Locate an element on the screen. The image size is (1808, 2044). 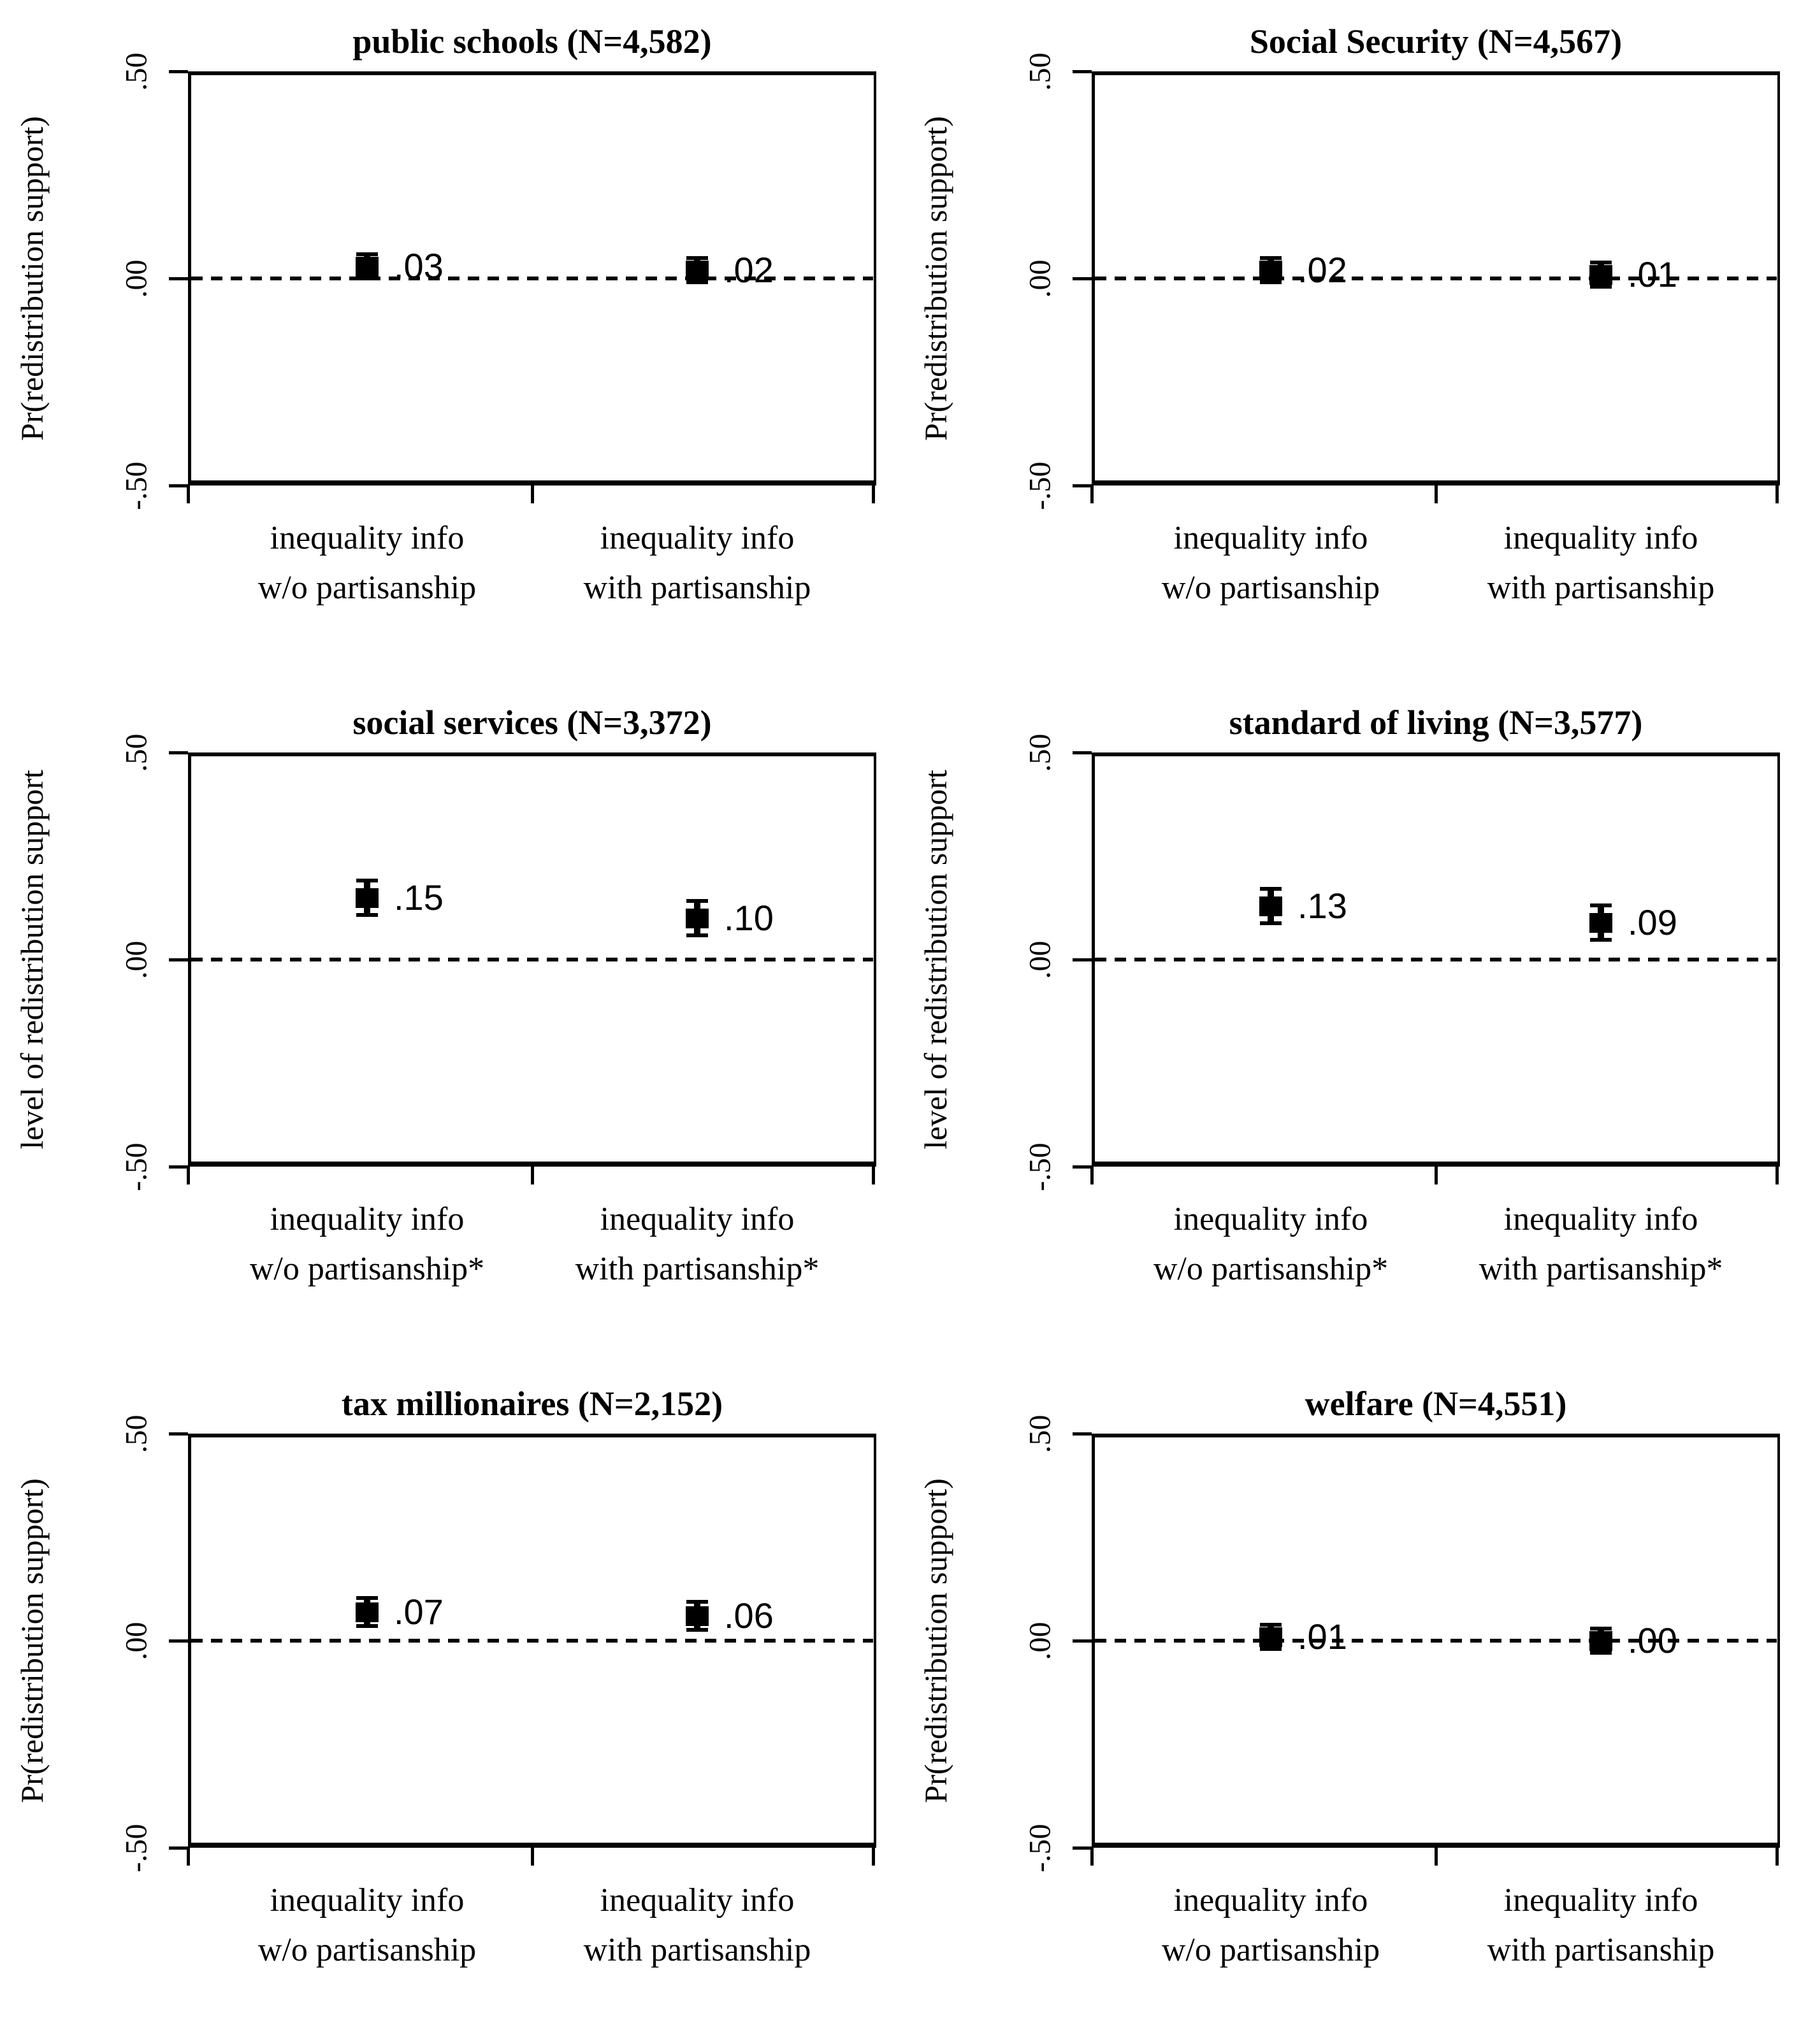
x-category-label: inequality info w/o partisanship* is located at coordinates (367, 1244).